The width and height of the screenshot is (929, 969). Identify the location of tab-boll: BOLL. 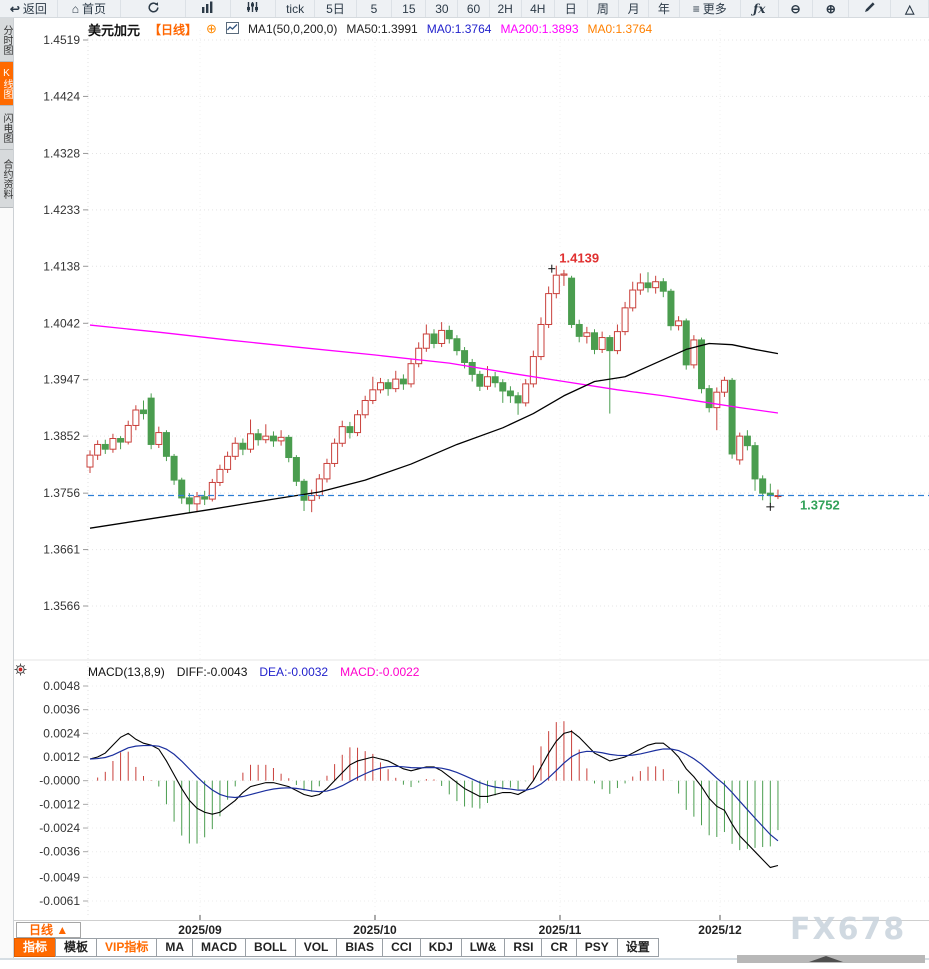
(270, 947).